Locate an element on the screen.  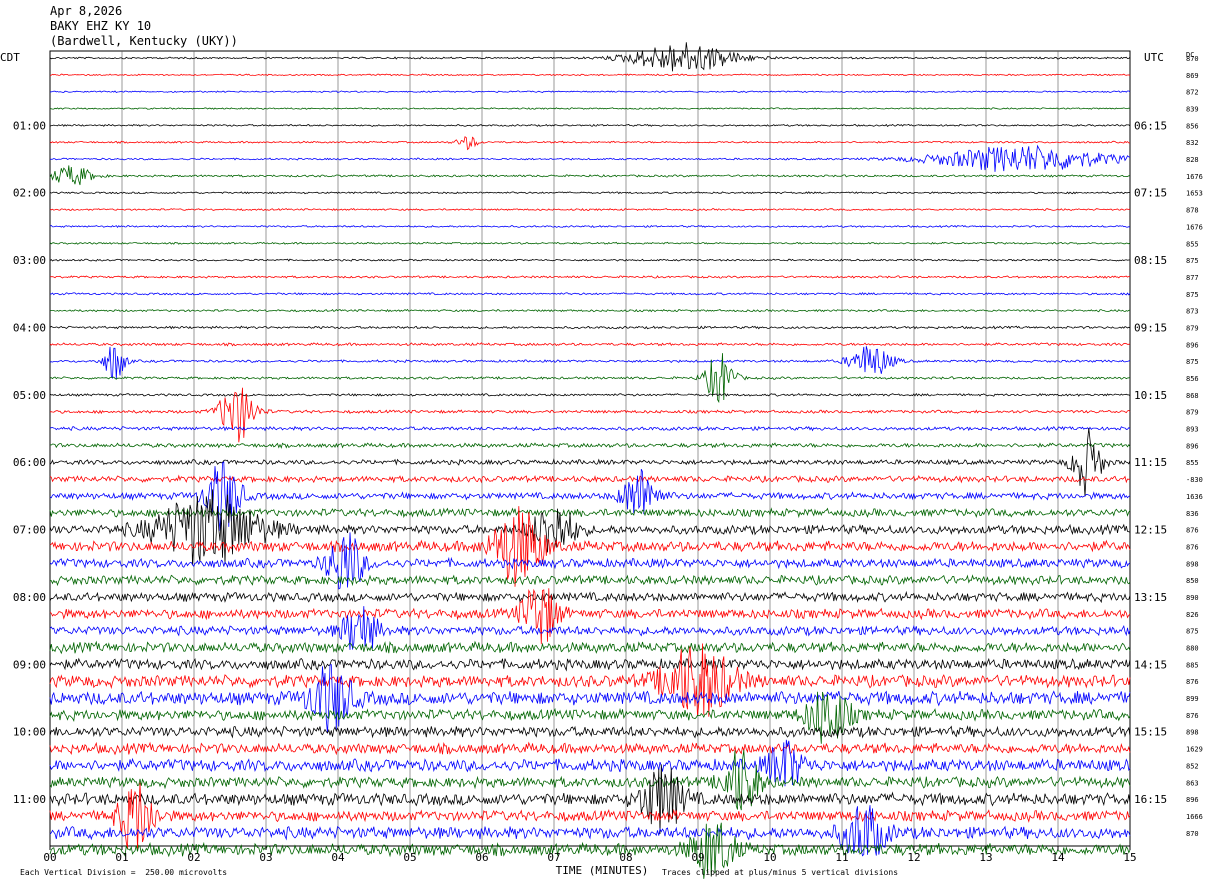
x-tick-label: 05 is located at coordinates (409, 857).